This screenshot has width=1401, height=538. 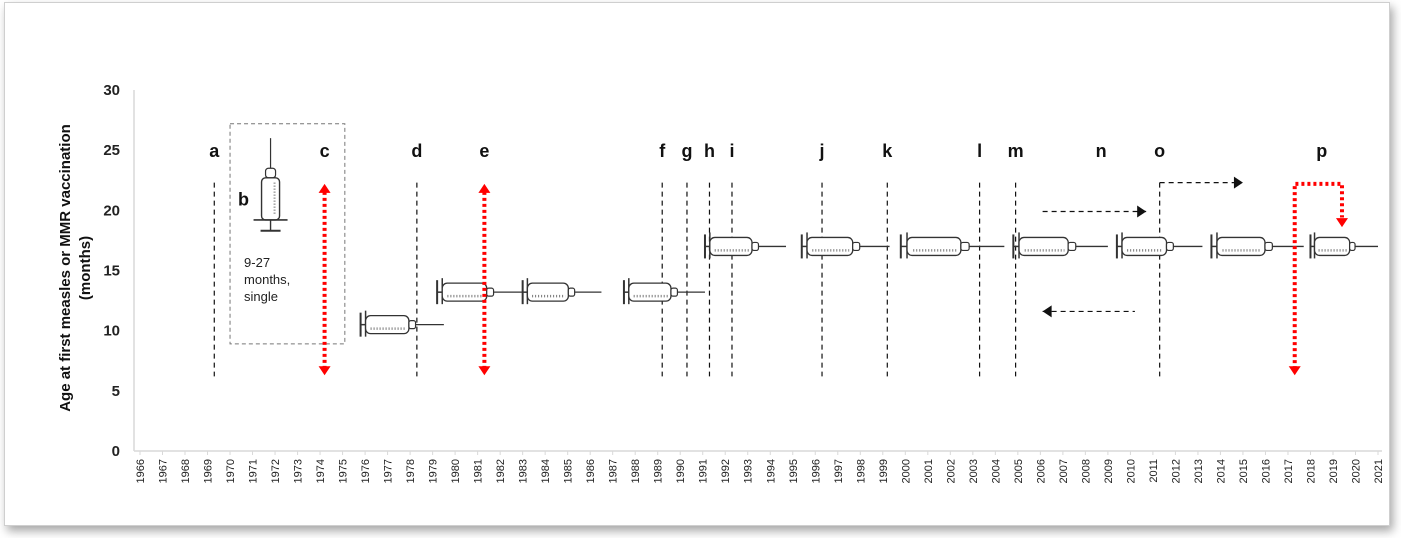 What do you see at coordinates (979, 151) in the screenshot?
I see `event-label-l: l` at bounding box center [979, 151].